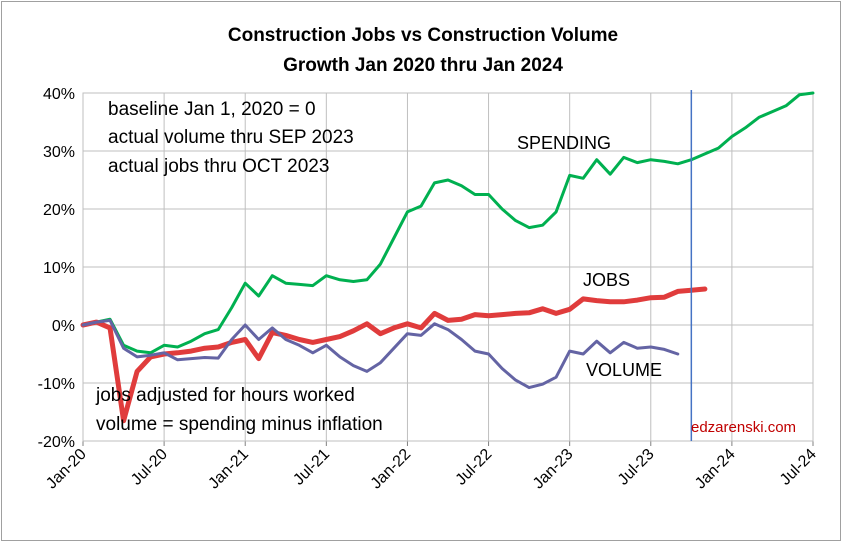 The image size is (844, 544). What do you see at coordinates (423, 65) in the screenshot?
I see `chart-subtitle: Growth Jan 2020 thru Jan 2024` at bounding box center [423, 65].